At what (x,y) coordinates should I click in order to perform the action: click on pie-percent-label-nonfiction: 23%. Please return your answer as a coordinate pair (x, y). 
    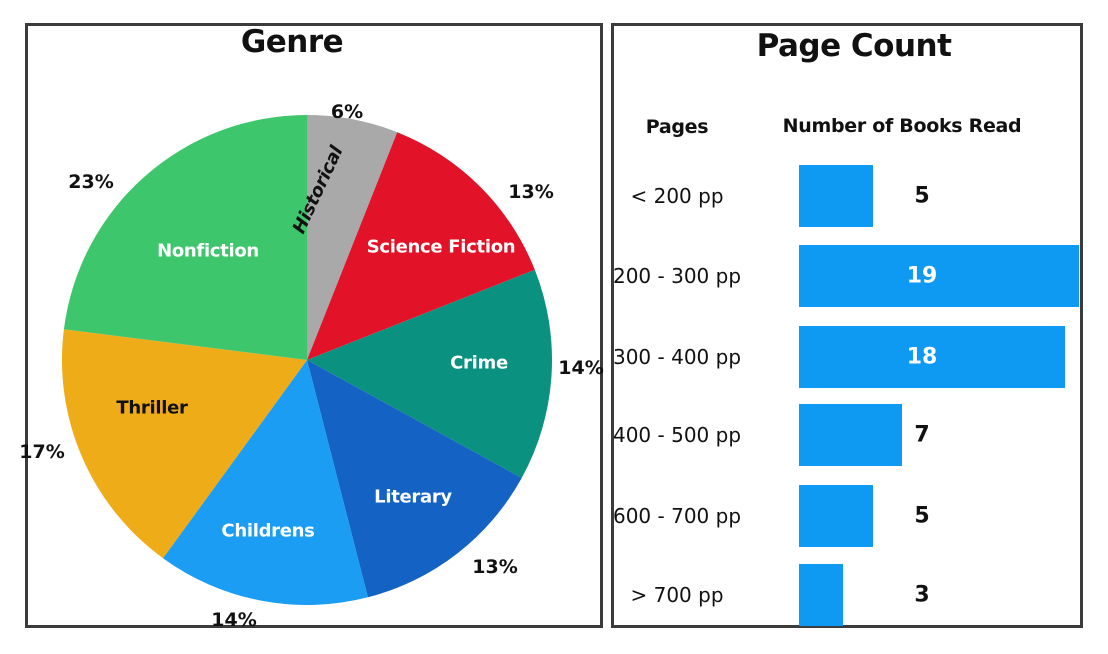
    Looking at the image, I should click on (91, 182).